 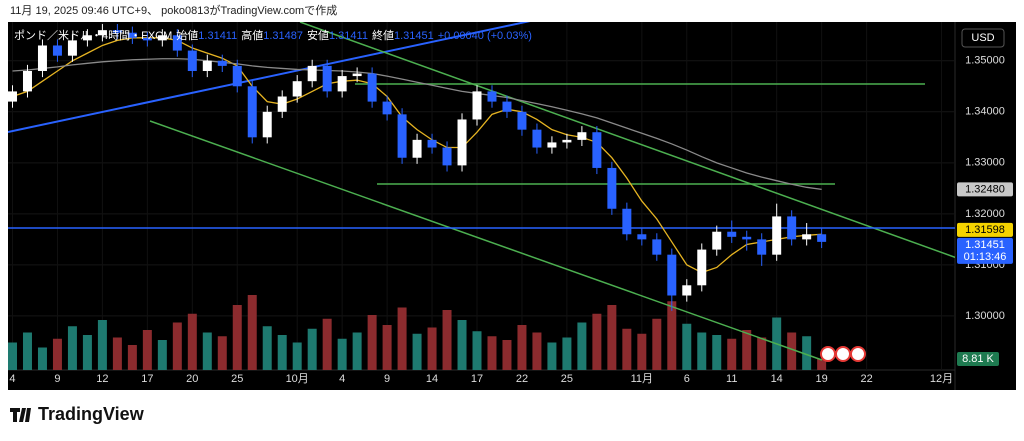 I want to click on x-tick-label: 4, so click(x=342, y=379).